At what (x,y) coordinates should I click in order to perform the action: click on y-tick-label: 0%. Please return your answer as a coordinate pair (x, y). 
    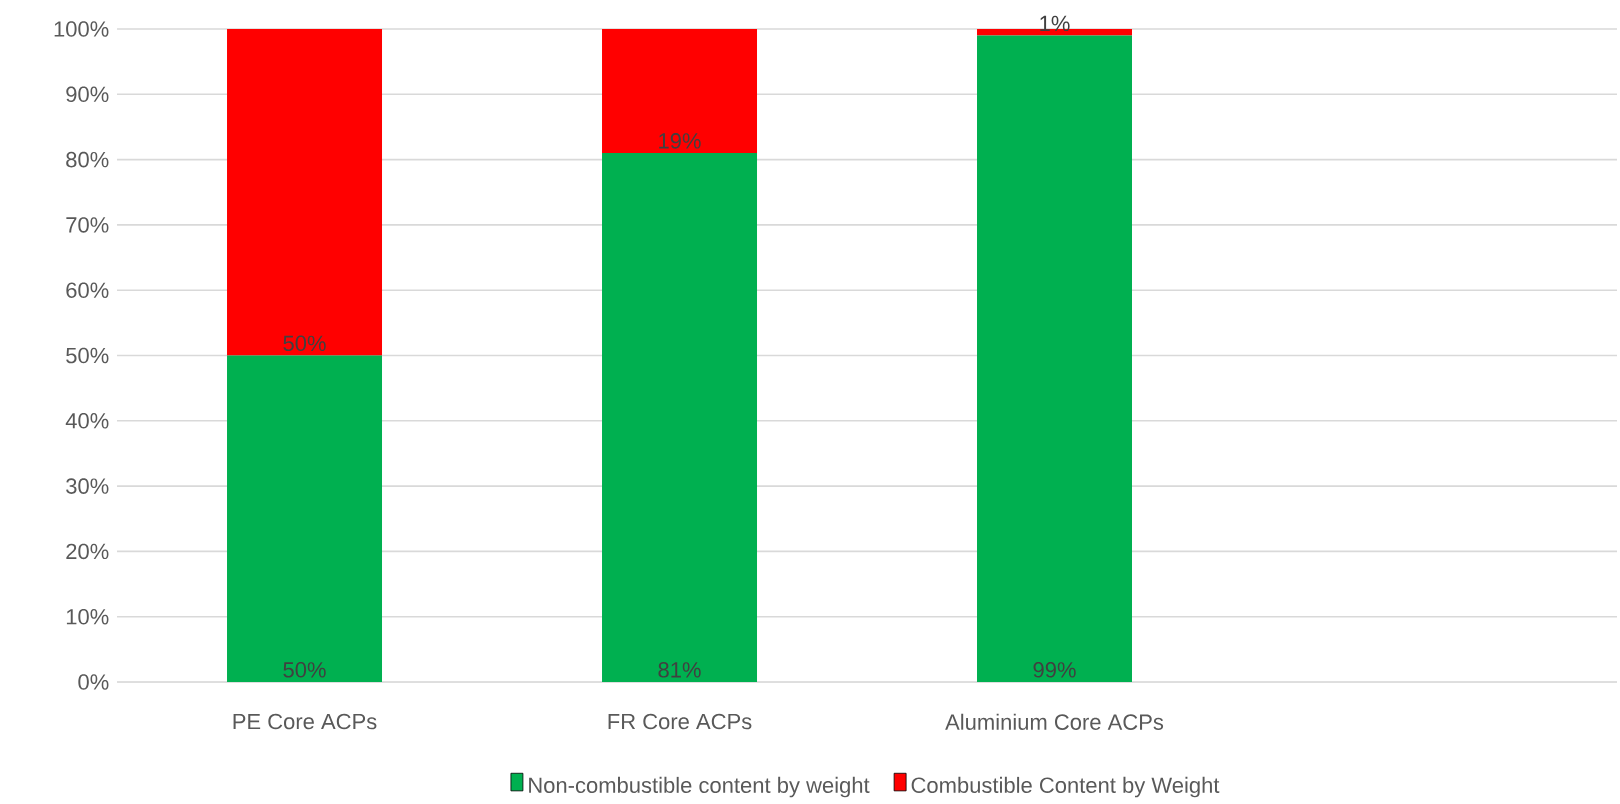
    Looking at the image, I should click on (93, 682).